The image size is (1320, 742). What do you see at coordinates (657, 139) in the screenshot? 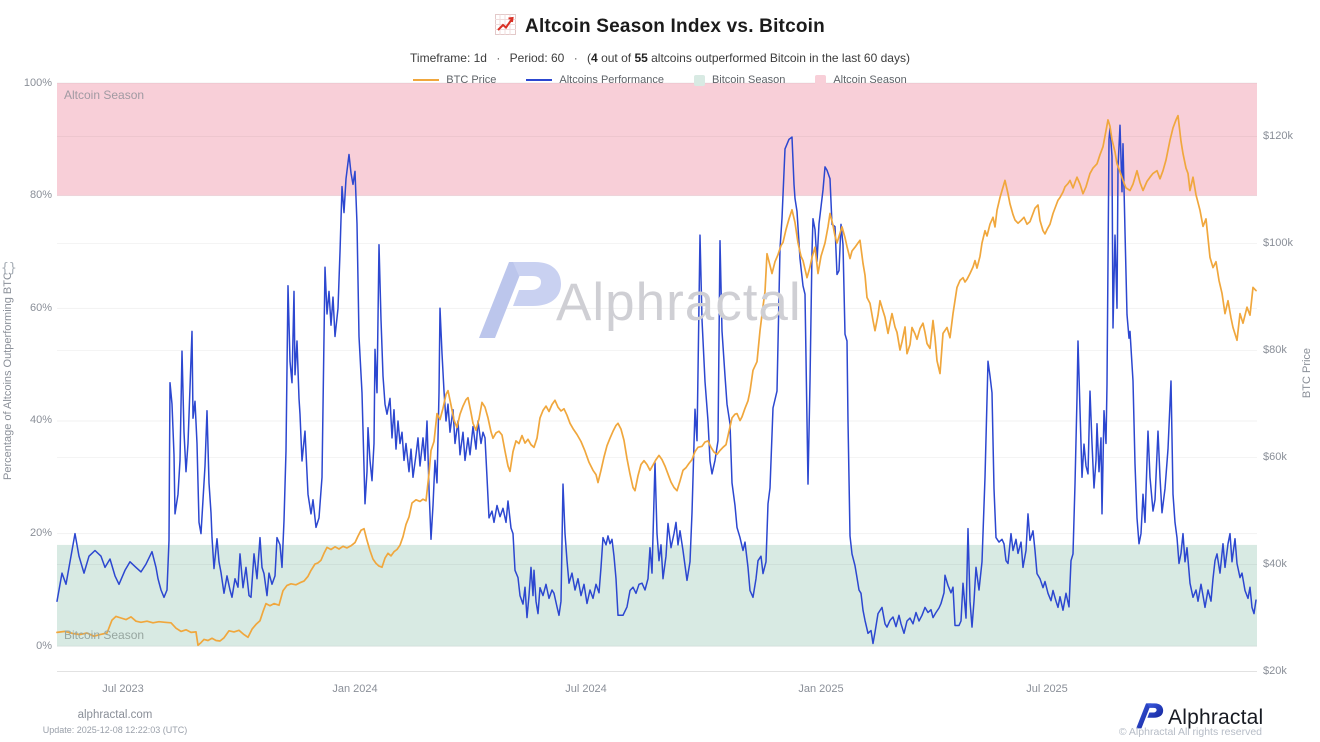
I see `altcoin-season-band` at bounding box center [657, 139].